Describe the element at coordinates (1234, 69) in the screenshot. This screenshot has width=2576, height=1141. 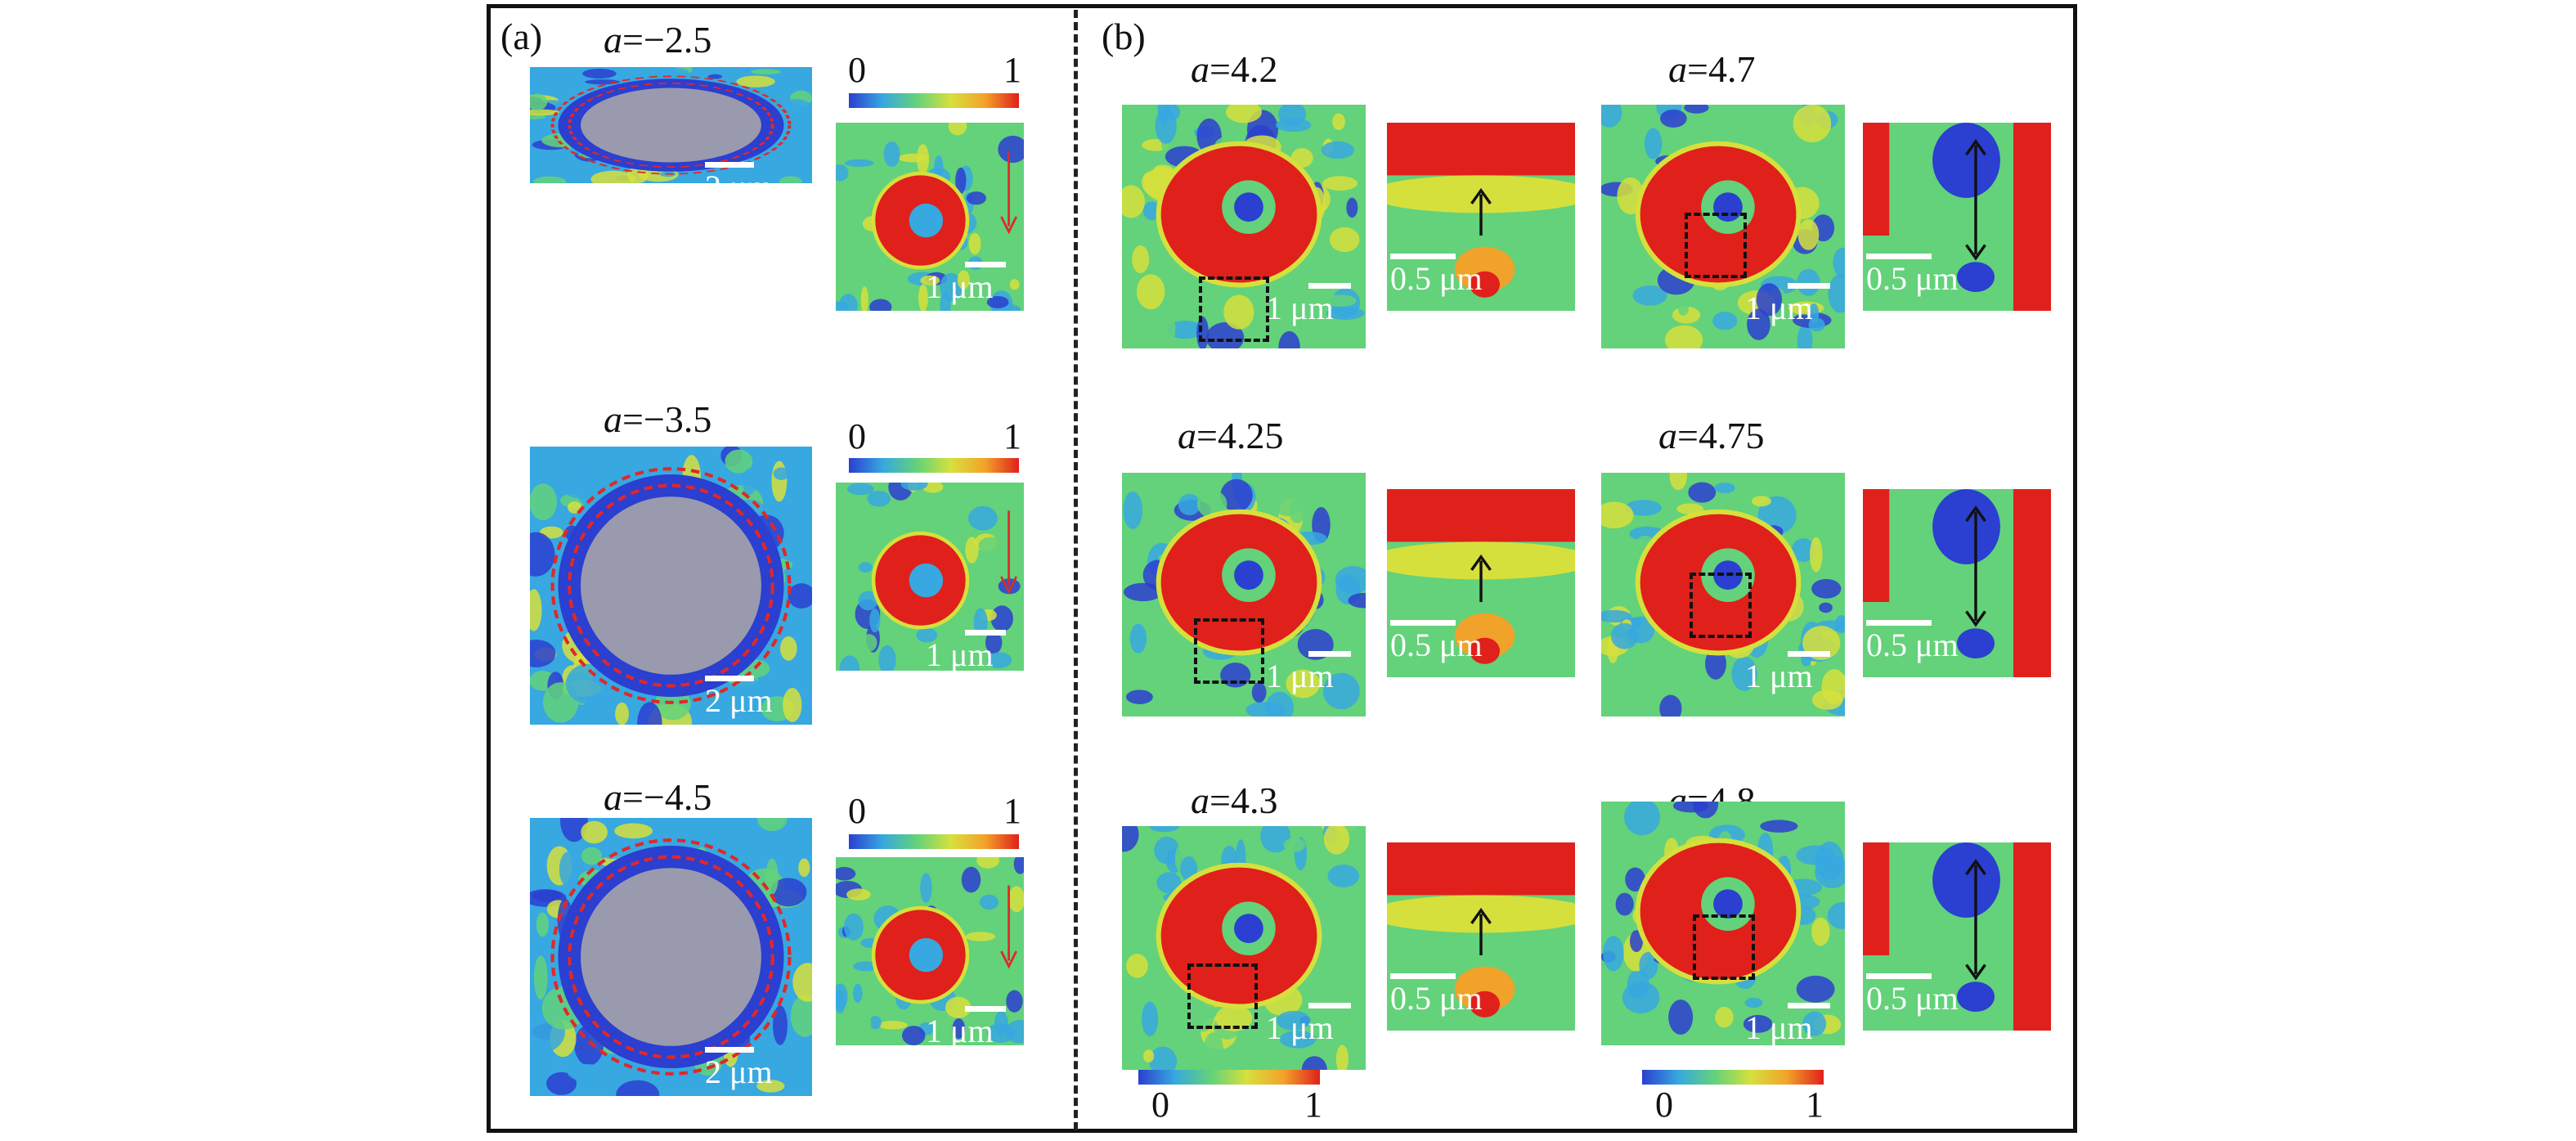
I see `param-label-b1: a=4.2` at that location.